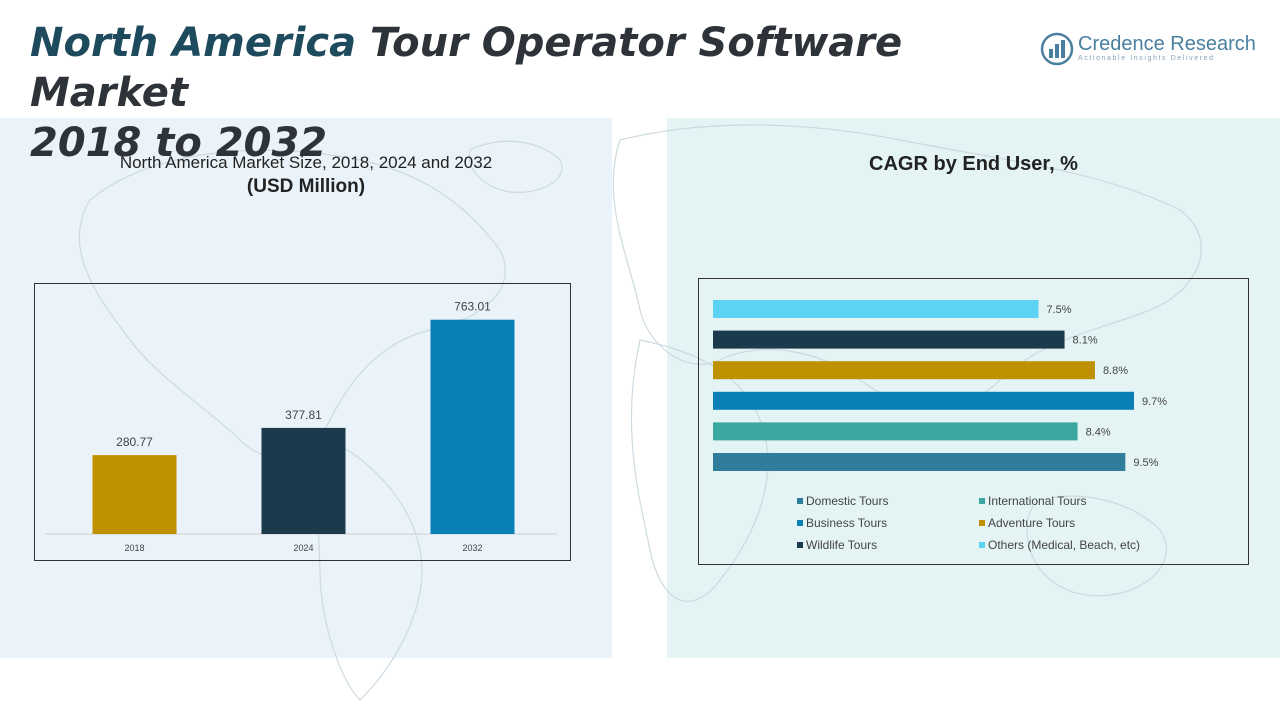 This screenshot has height=720, width=1280. What do you see at coordinates (1098, 432) in the screenshot?
I see `data-label-international-tours: 8.4%` at bounding box center [1098, 432].